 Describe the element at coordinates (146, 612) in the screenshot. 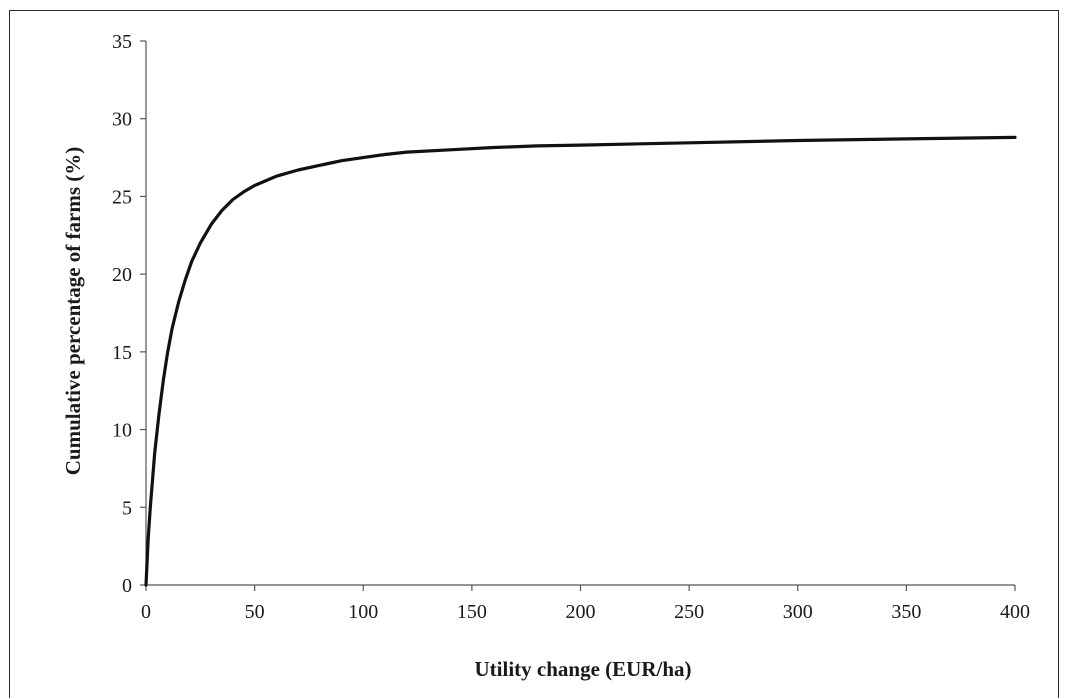

I see `x-tick-label: 0` at that location.